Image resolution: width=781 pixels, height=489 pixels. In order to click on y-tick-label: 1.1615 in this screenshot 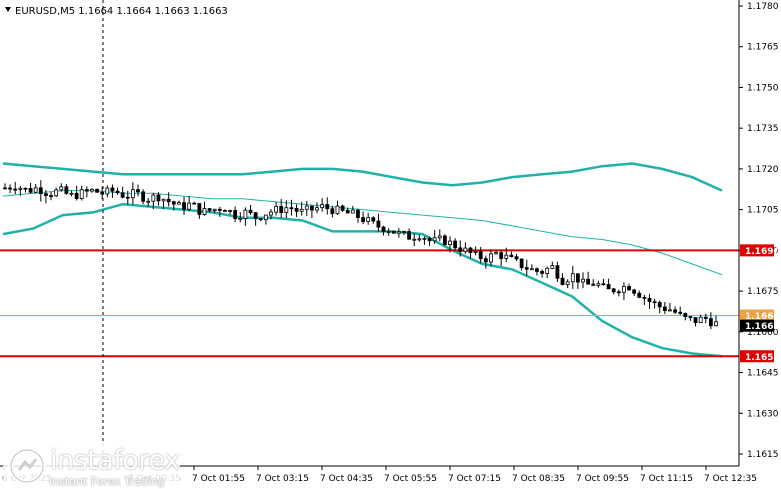, I will do `click(763, 455)`.